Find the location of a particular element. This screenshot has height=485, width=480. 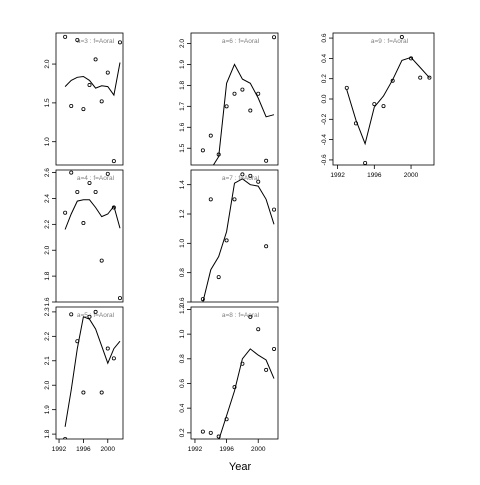

panel-title: a=4 : f=Aoral is located at coordinates (96, 178).